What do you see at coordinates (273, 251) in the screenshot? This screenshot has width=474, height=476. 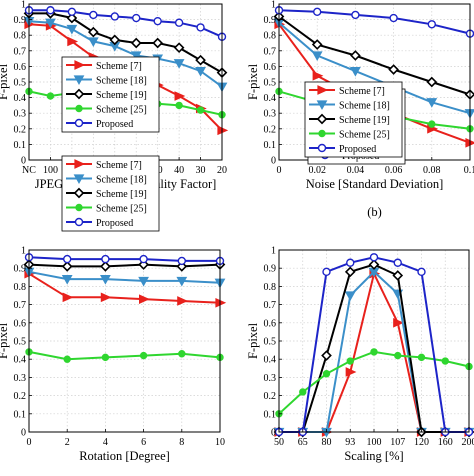 I see `y-tick-label: 1` at bounding box center [273, 251].